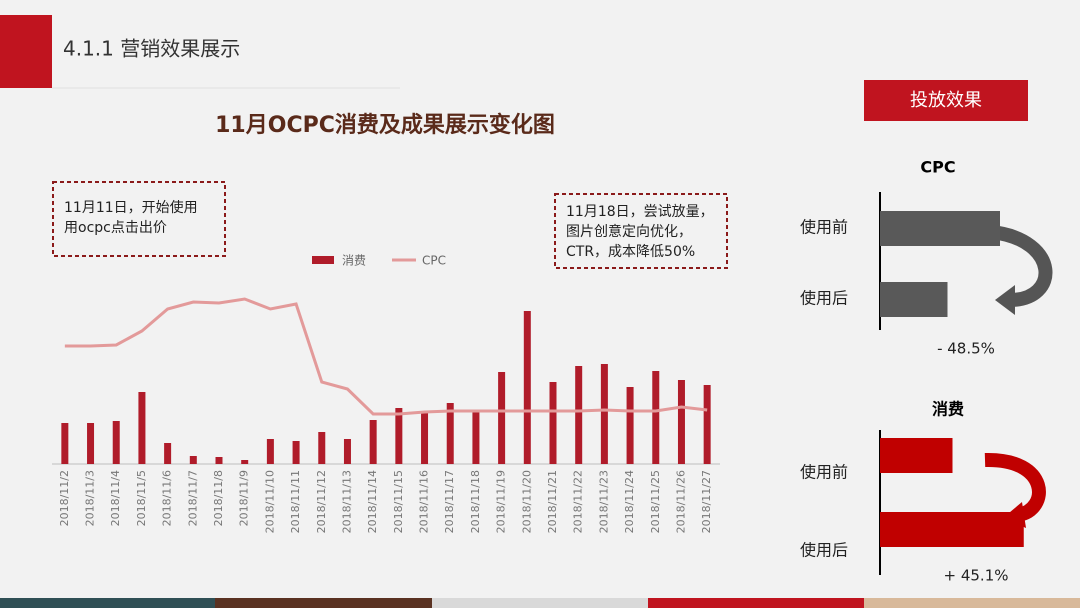 This screenshot has width=1080, height=608. What do you see at coordinates (706, 501) in the screenshot?
I see `x-tick-label: 2018/11/27` at bounding box center [706, 501].